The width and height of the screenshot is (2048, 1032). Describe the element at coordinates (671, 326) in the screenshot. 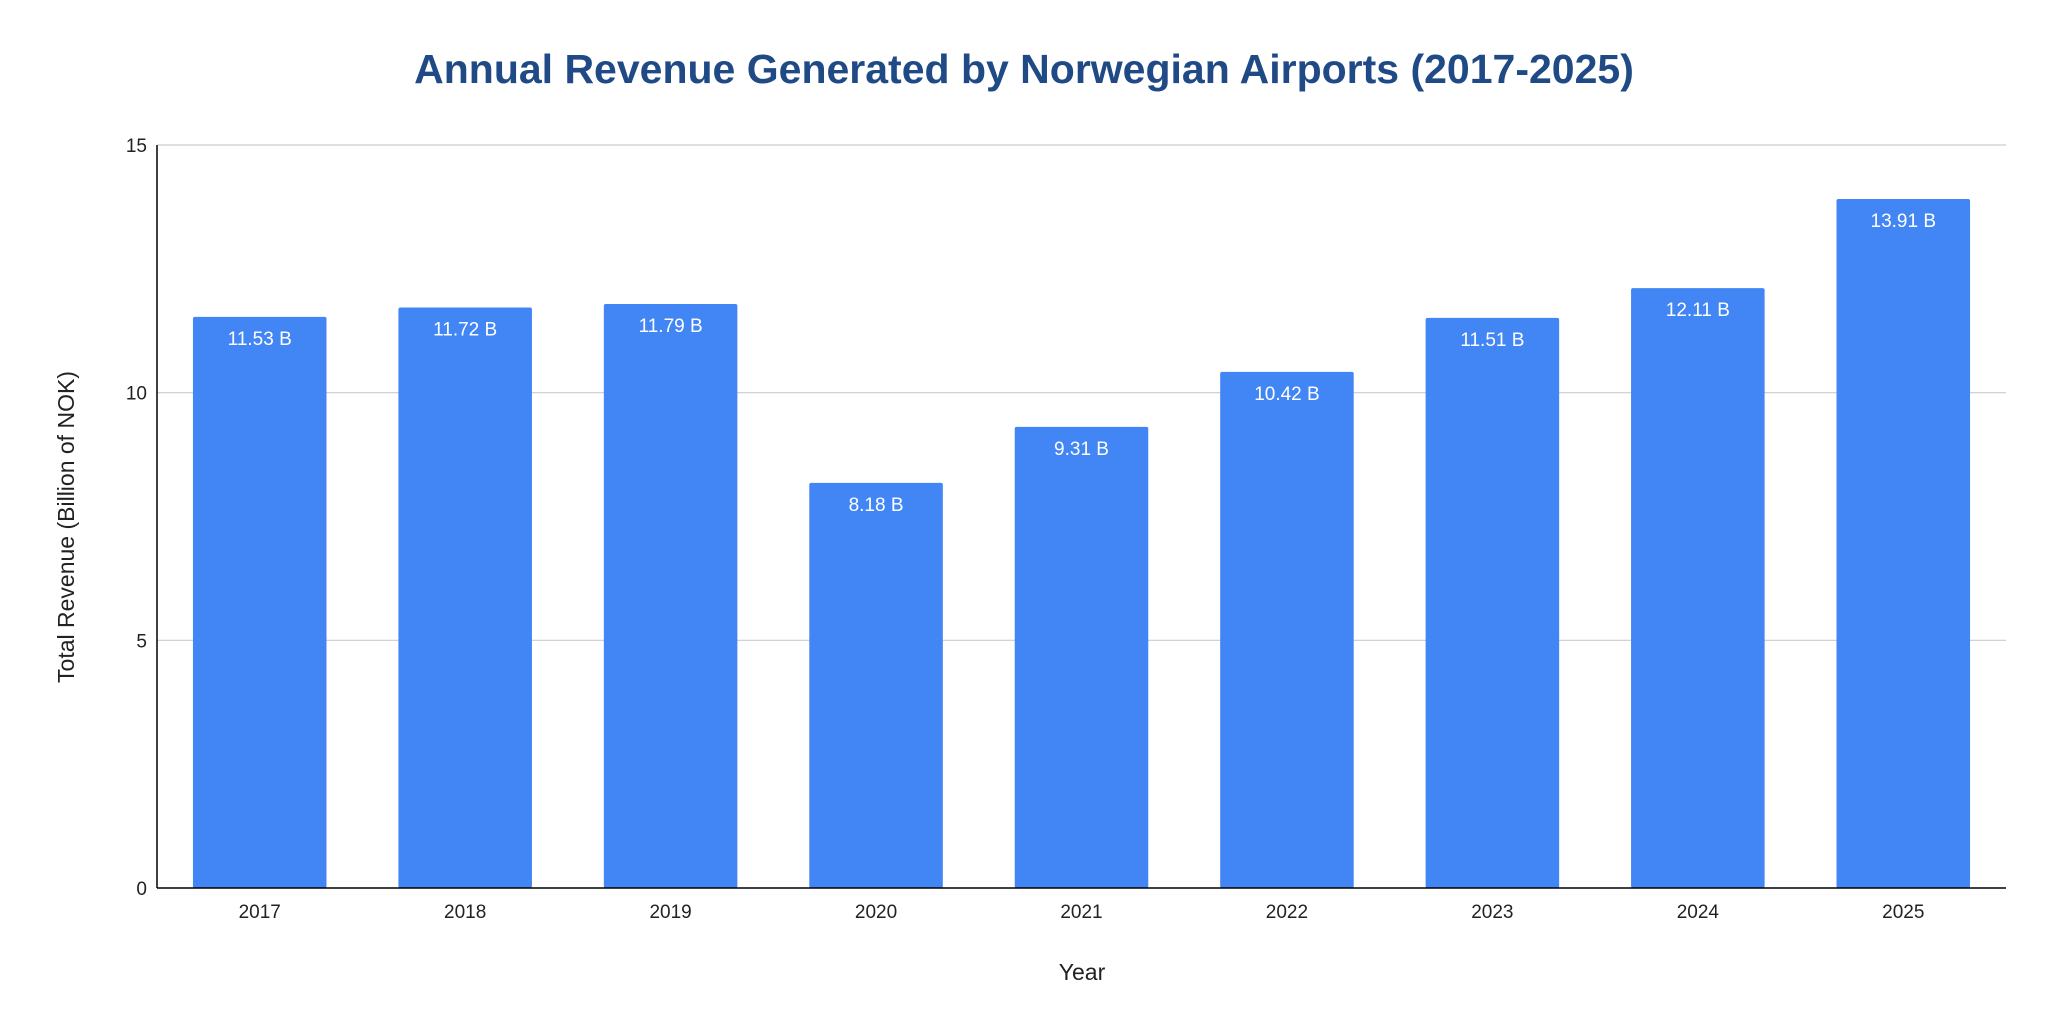

I see `data-label: 11.79 B` at that location.